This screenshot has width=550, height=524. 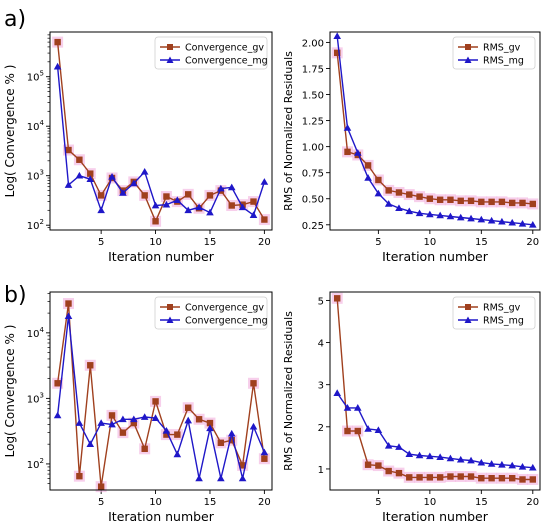 I want to click on plot-frame, so click(x=435, y=391).